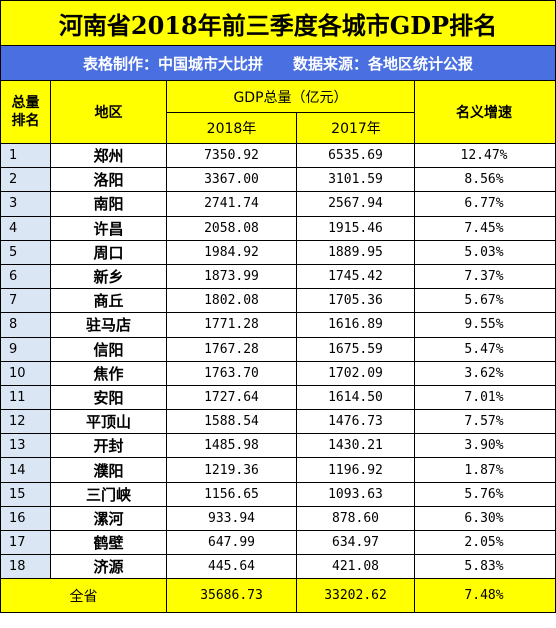 This screenshot has width=556, height=628. I want to click on gdp-2018-cell: 933.94, so click(232, 518).